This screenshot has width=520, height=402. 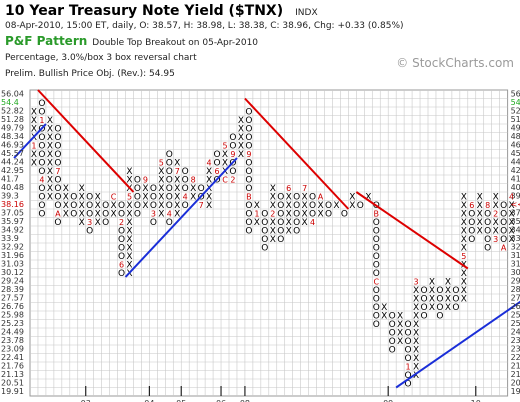 What do you see at coordinates (221, 400) in the screenshot?
I see `year-label: 06` at bounding box center [221, 400].